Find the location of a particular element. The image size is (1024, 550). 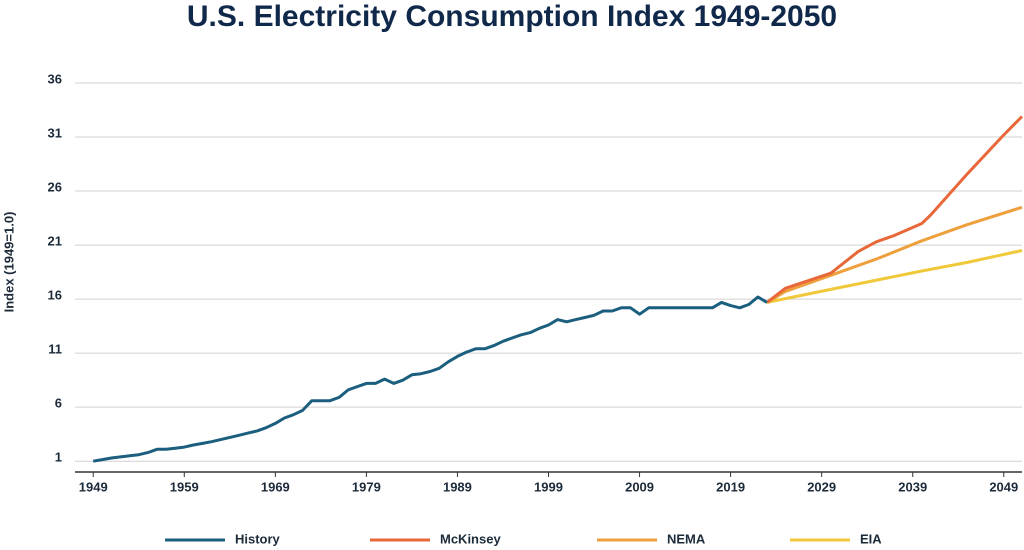

x-tick-label: 2029 is located at coordinates (821, 486).